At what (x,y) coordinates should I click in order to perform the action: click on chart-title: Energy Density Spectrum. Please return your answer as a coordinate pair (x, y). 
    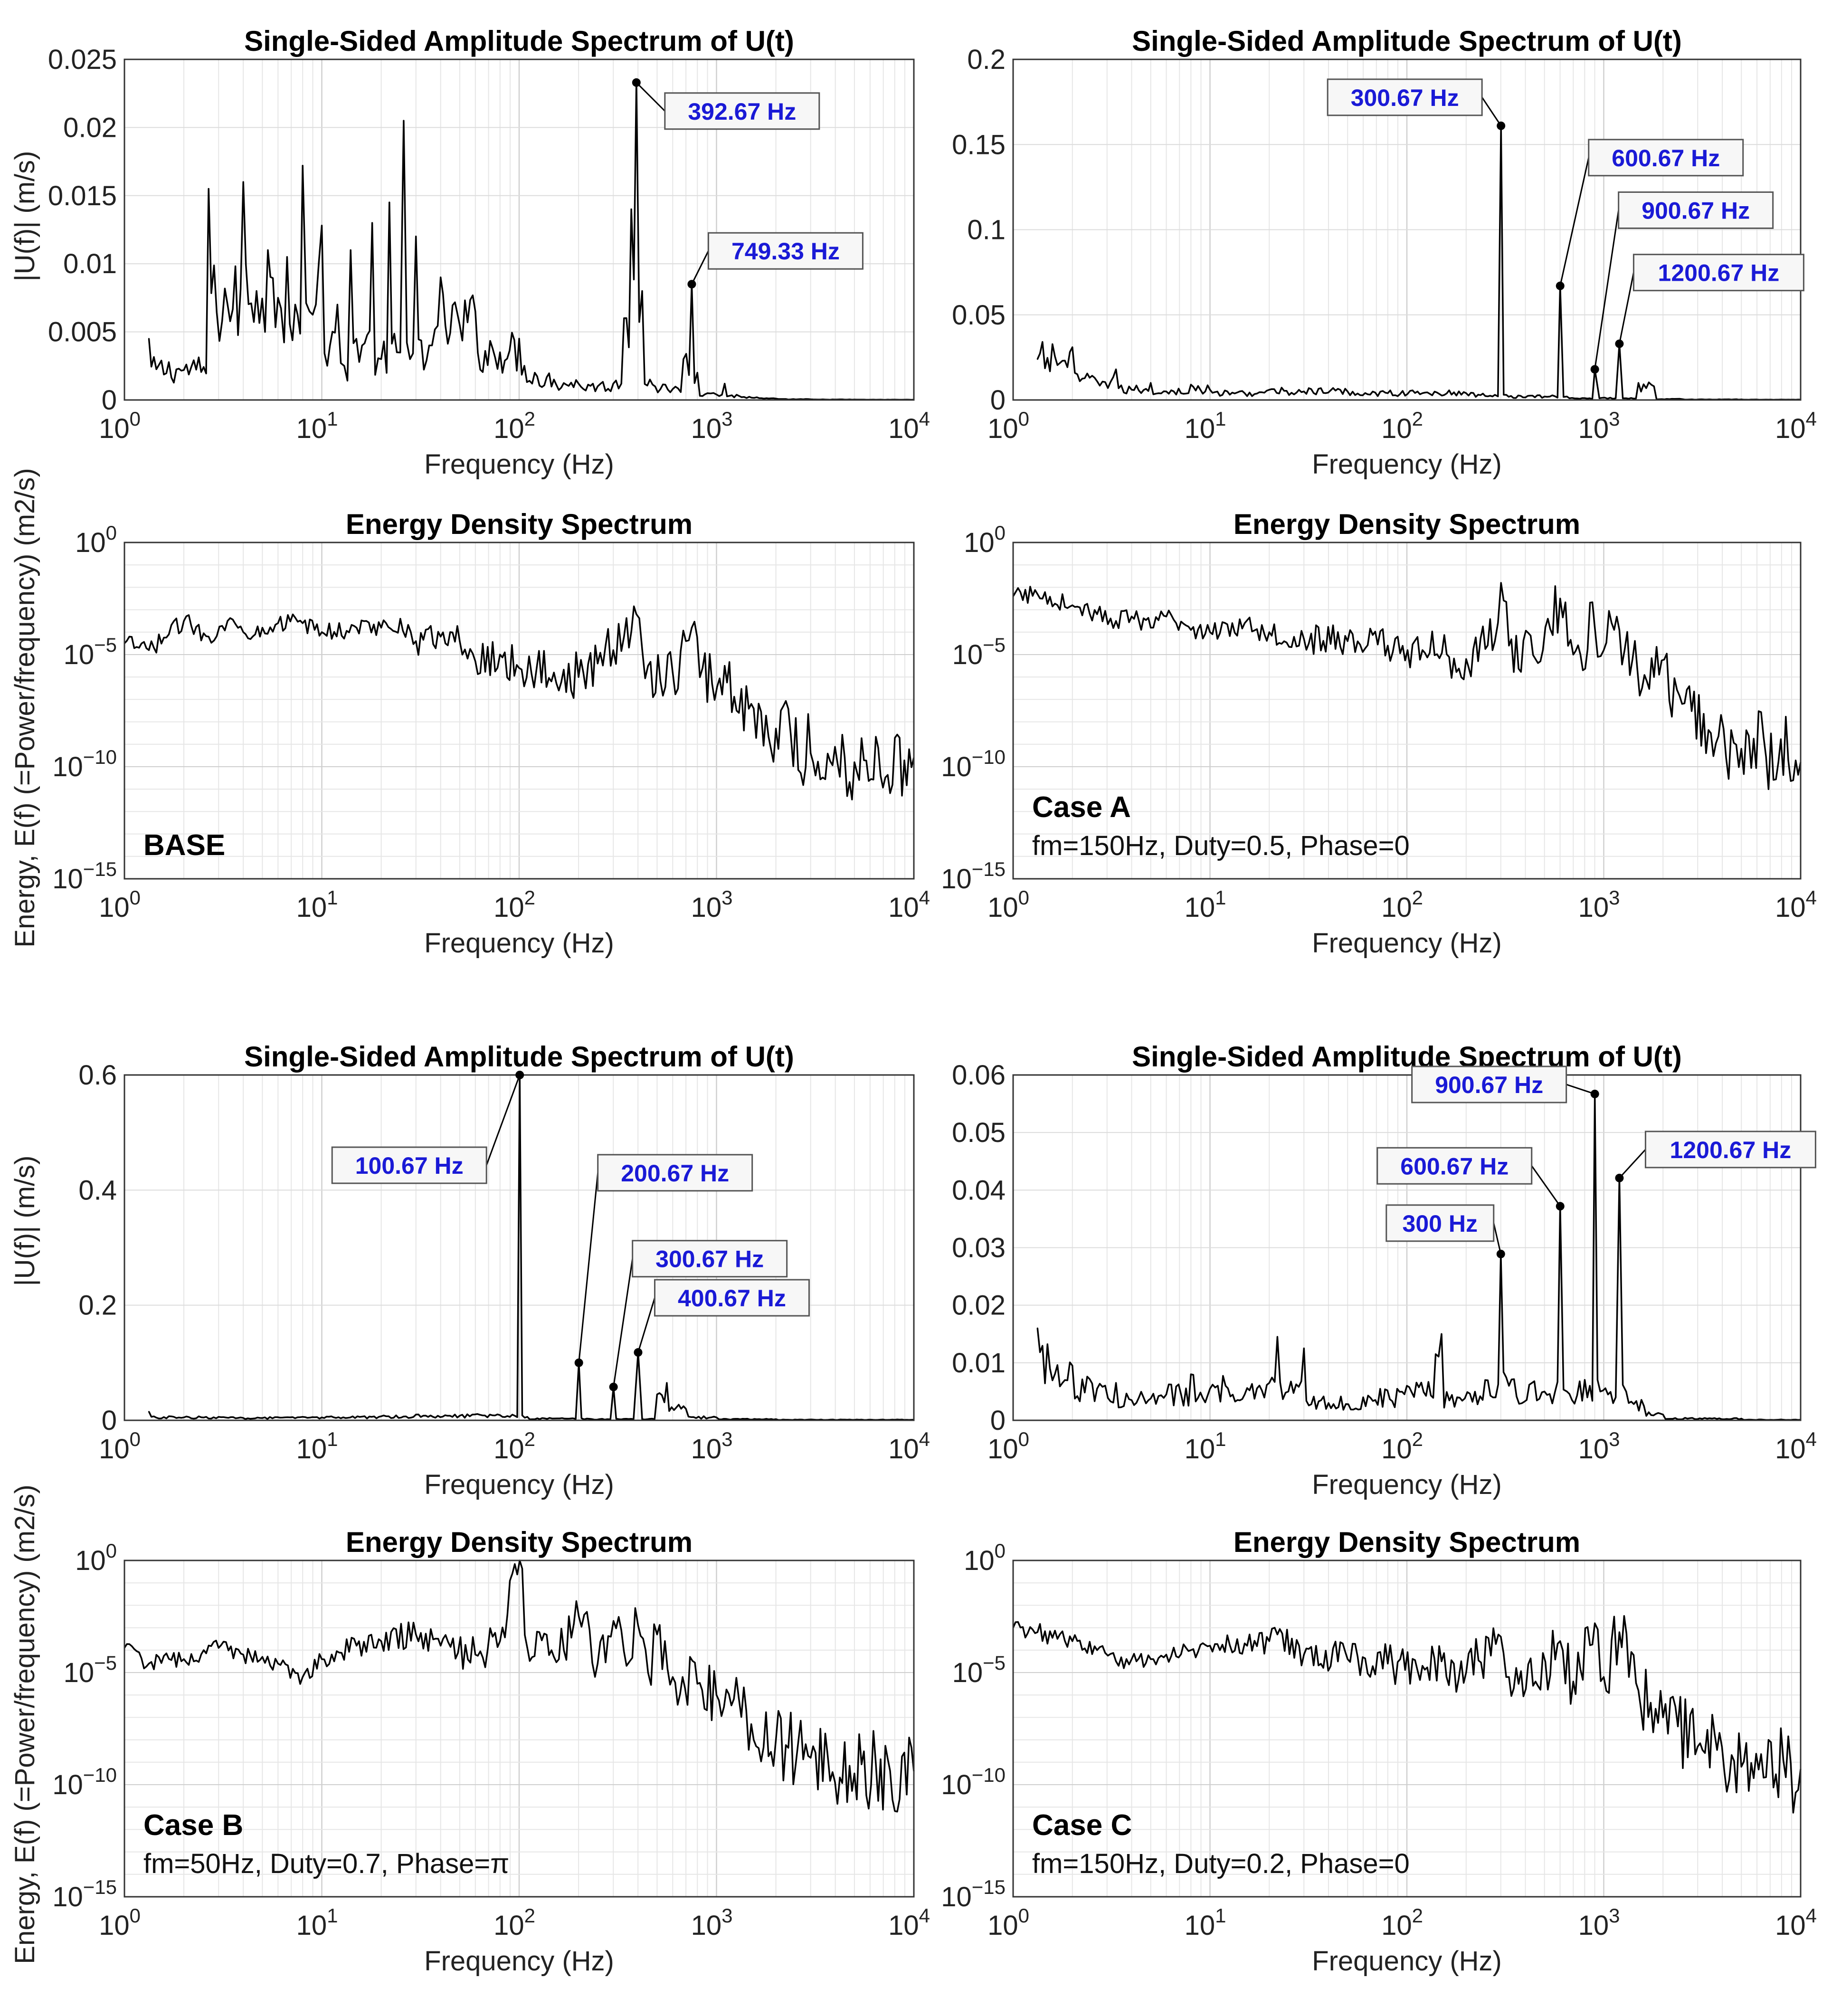
    Looking at the image, I should click on (1407, 524).